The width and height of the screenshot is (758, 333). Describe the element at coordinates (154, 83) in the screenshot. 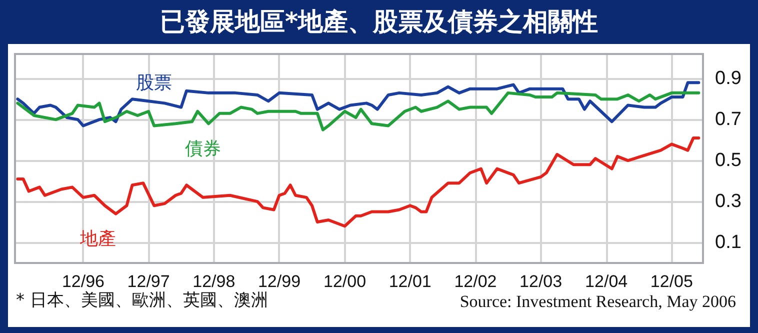

I see `series-label: 股票` at that location.